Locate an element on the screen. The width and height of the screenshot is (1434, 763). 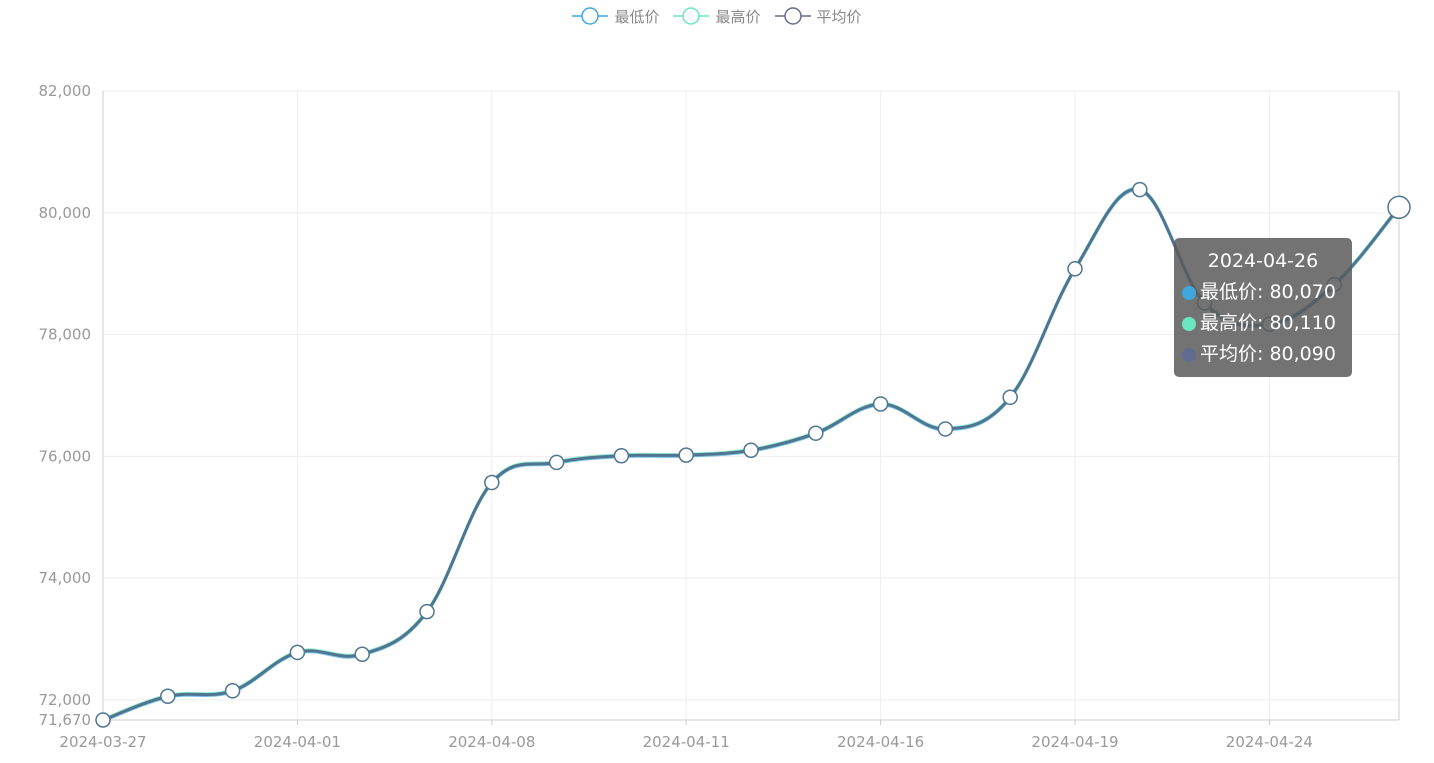
y-tick-label: 76,000 is located at coordinates (65, 456).